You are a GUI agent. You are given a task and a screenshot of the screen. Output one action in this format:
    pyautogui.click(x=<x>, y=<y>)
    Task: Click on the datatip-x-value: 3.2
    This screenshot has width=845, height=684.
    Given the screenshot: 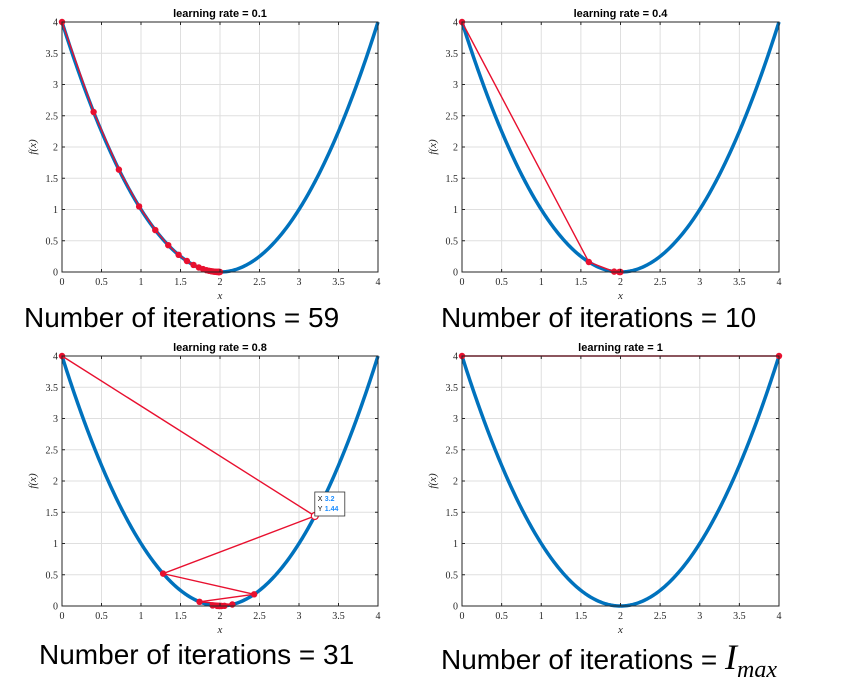 What is the action you would take?
    pyautogui.click(x=330, y=499)
    